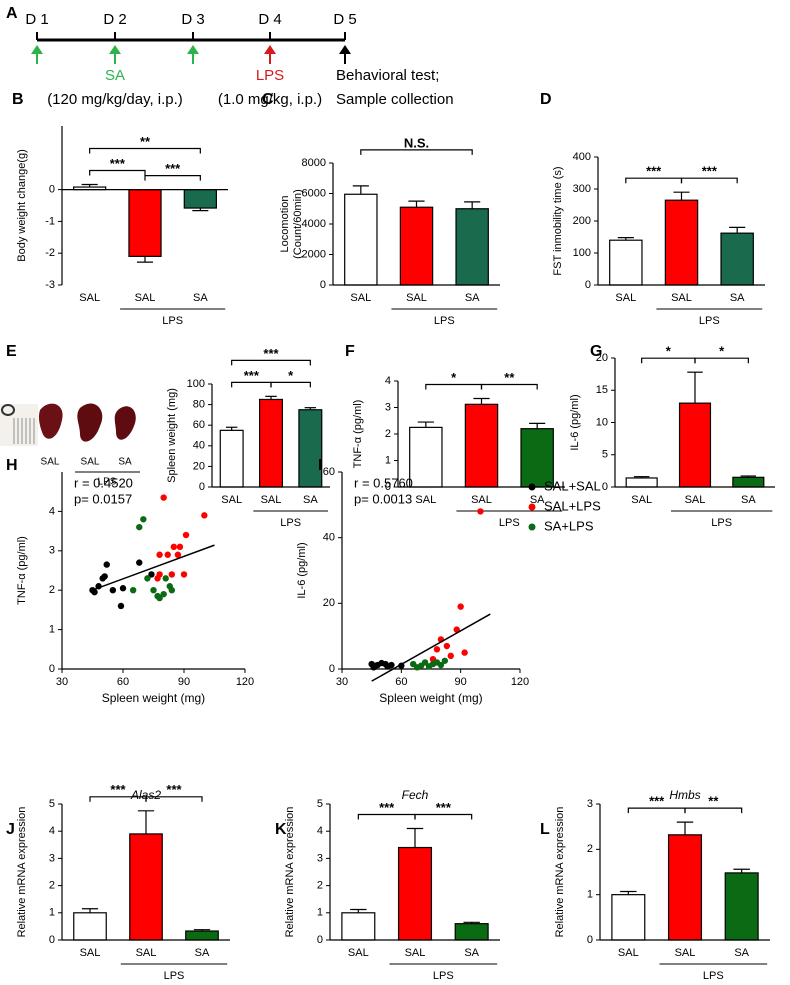  What do you see at coordinates (602, 422) in the screenshot?
I see `y-tick-label: 10` at bounding box center [602, 422].